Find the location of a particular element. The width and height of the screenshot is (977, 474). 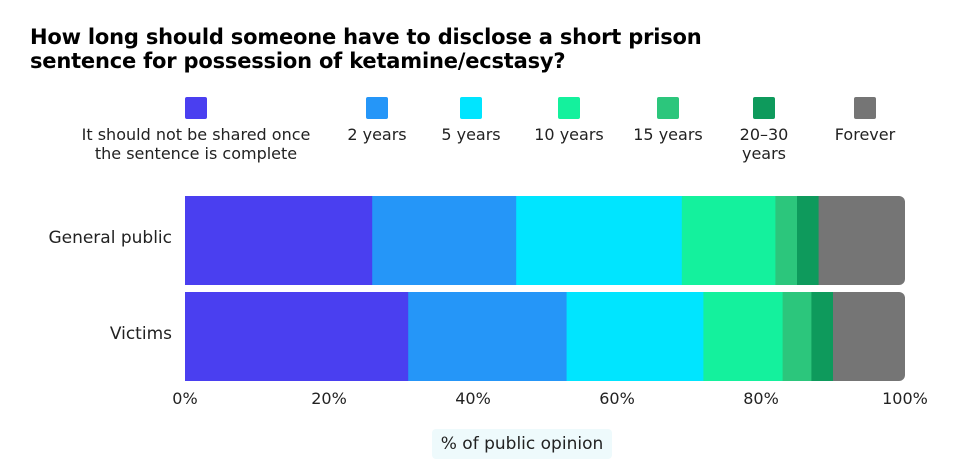

legend-label-line: 15 years is located at coordinates (668, 134).